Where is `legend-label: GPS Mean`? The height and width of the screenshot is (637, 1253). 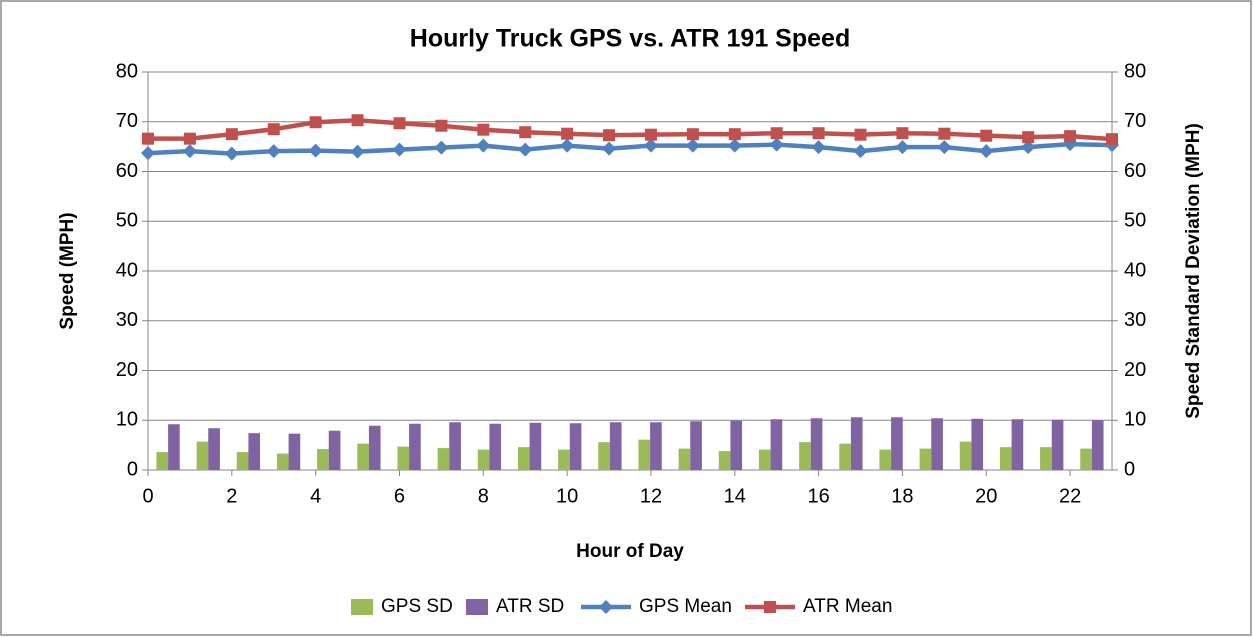
legend-label: GPS Mean is located at coordinates (685, 606).